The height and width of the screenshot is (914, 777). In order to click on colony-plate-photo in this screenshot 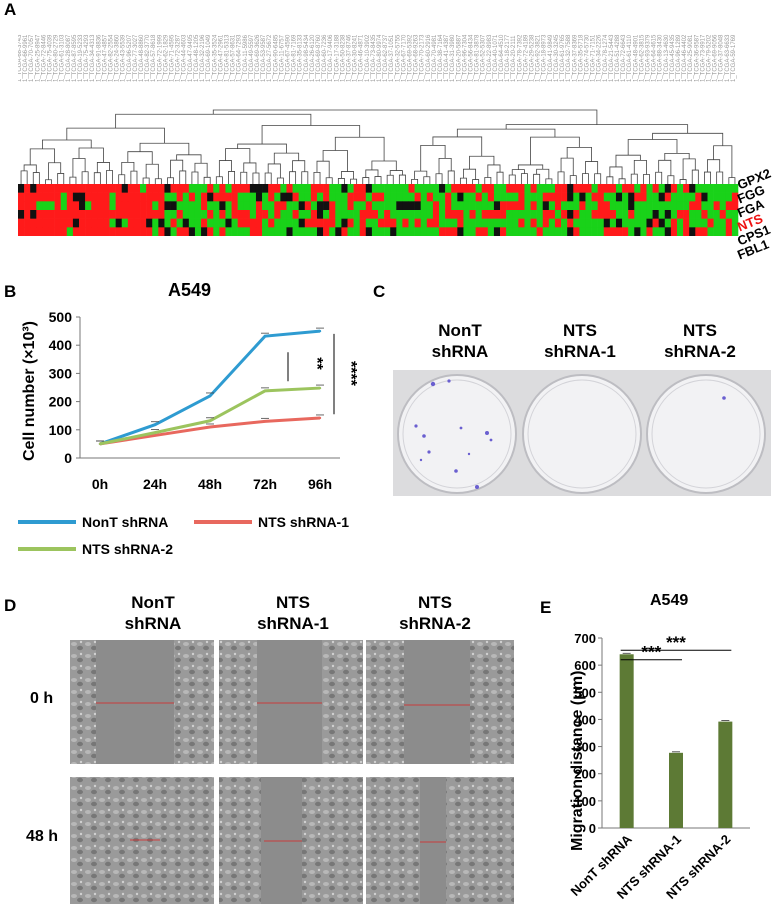, I will do `click(582, 433)`.